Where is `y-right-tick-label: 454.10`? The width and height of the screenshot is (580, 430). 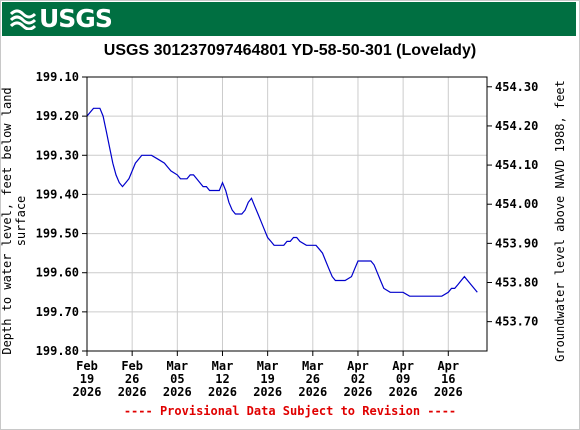
y-right-tick-label: 454.10 is located at coordinates (516, 165).